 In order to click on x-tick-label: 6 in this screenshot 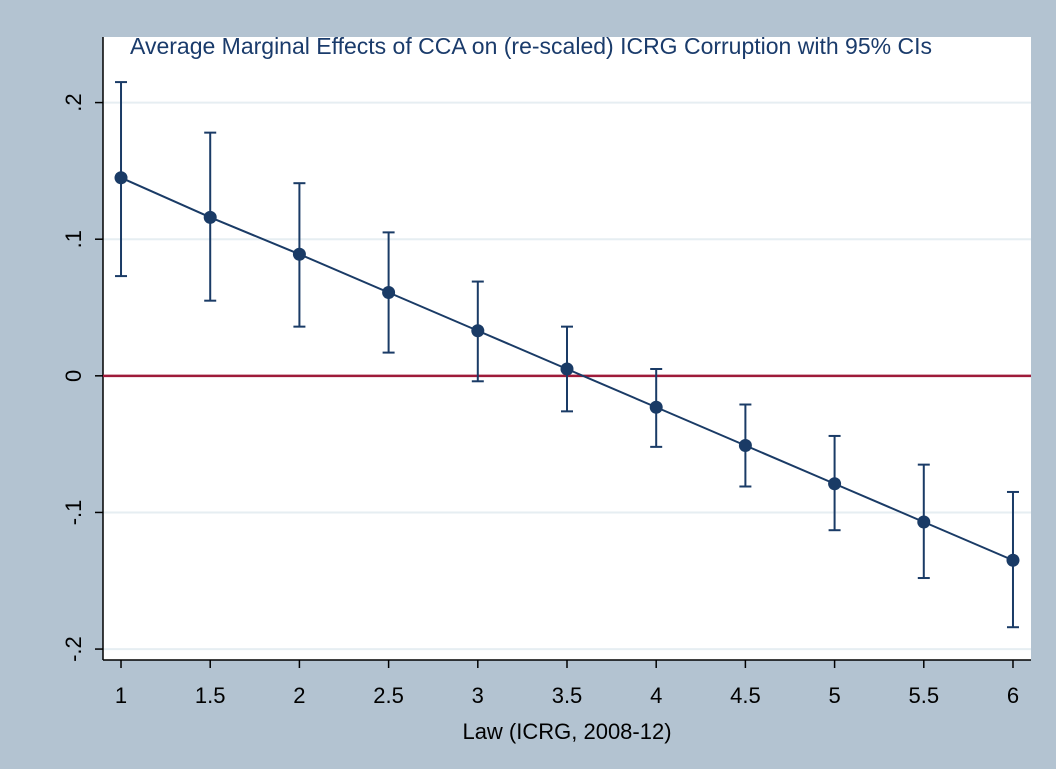, I will do `click(1013, 695)`.